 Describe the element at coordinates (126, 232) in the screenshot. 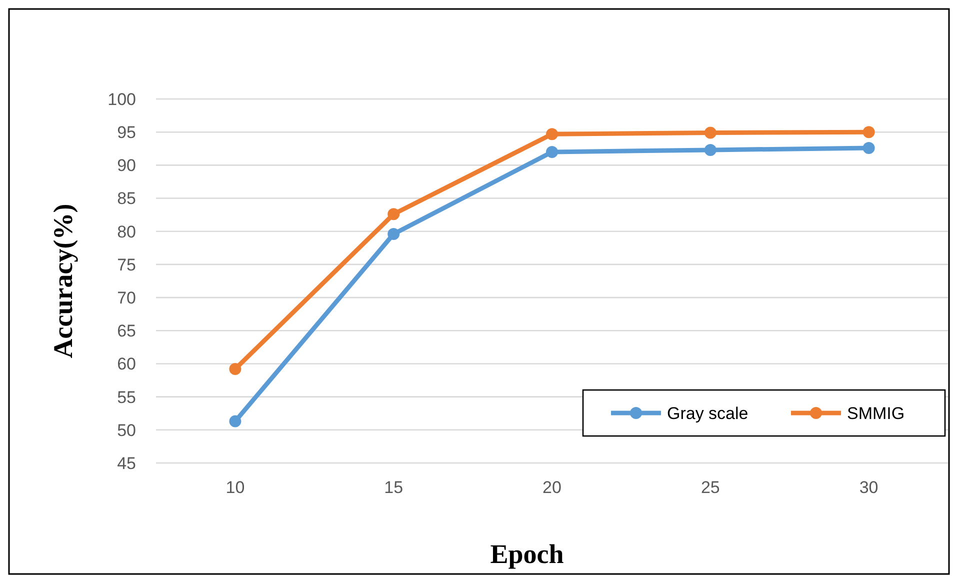

I see `y-tick-label: 80` at that location.